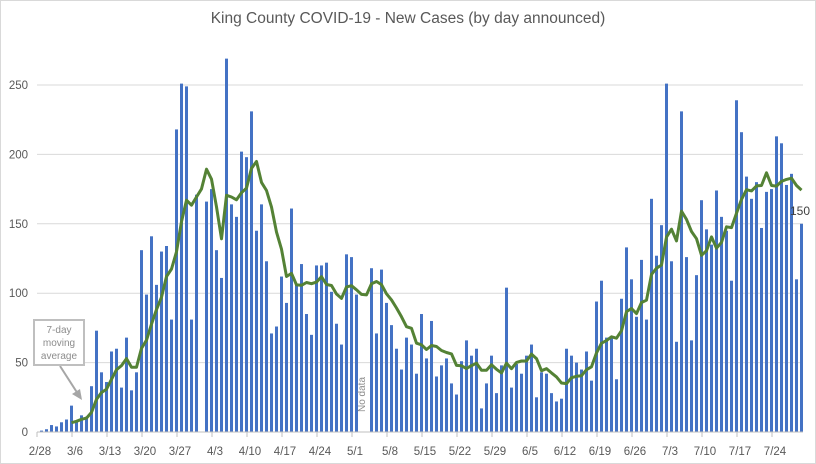 This screenshot has height=464, width=816. Describe the element at coordinates (21, 364) in the screenshot. I see `y-tick-label: 50` at that location.